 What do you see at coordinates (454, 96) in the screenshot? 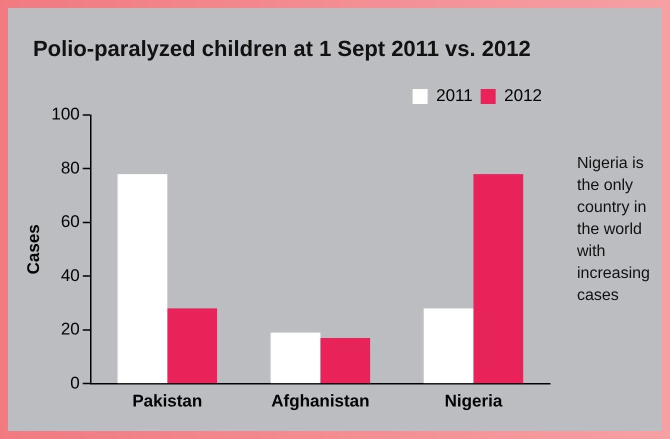
I see `legend-label: 2011` at bounding box center [454, 96].